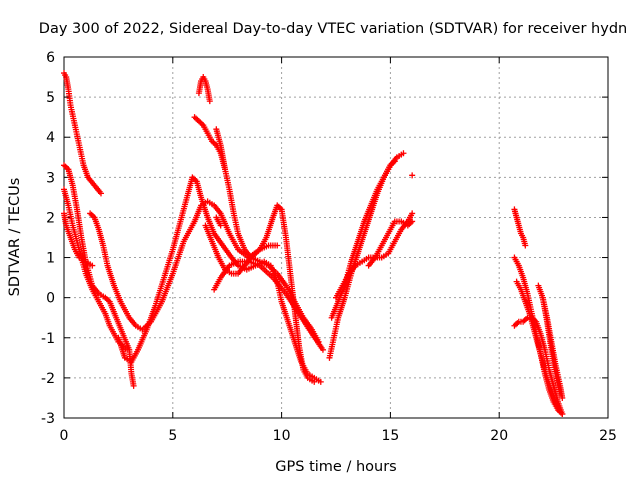  What do you see at coordinates (335, 467) in the screenshot?
I see `x-axis-label: GPS time / hours` at bounding box center [335, 467].